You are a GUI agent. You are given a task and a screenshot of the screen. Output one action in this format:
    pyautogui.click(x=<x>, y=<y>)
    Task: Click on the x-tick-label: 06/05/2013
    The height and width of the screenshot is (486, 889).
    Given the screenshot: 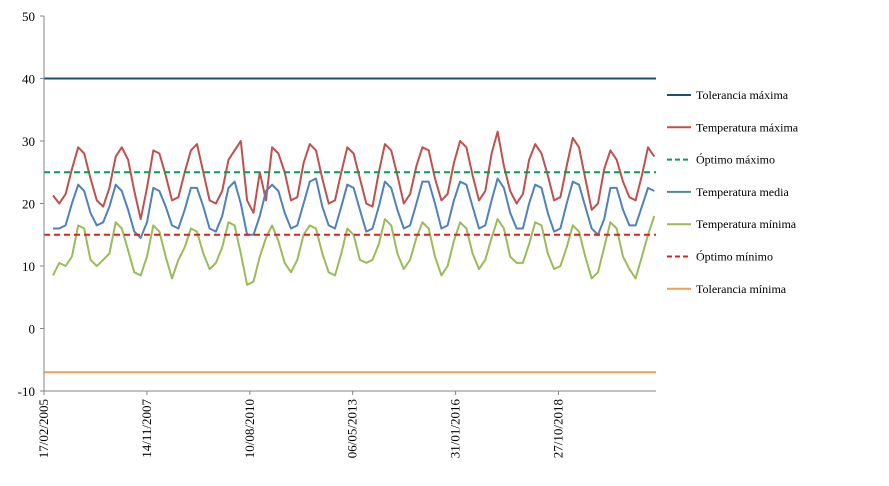 What is the action you would take?
    pyautogui.click(x=352, y=428)
    